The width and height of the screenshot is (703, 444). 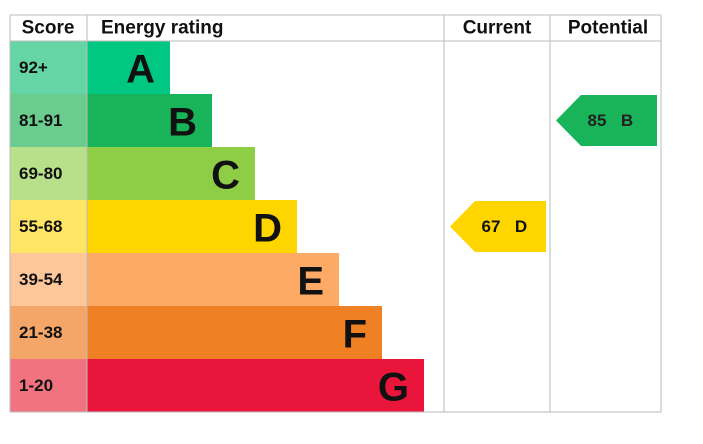 What do you see at coordinates (162, 28) in the screenshot?
I see `column-header: Energy rating` at bounding box center [162, 28].